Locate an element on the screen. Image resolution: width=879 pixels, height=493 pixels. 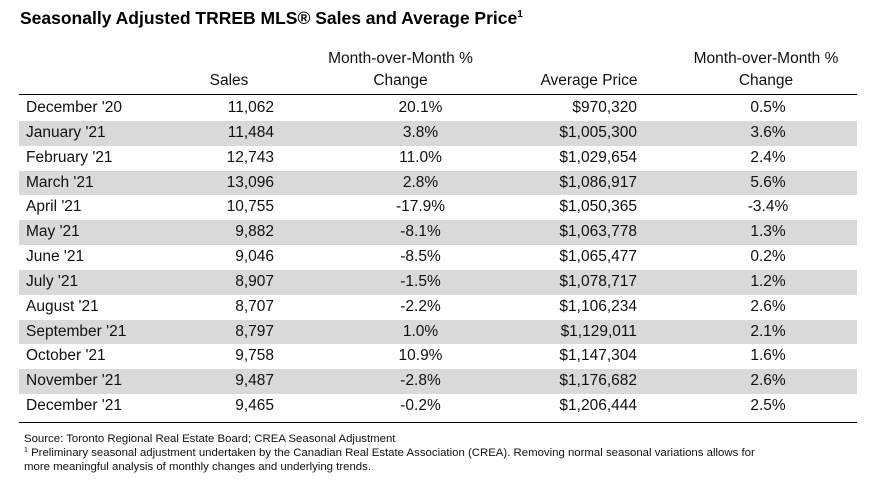
cell-sales-mom: 11.0% is located at coordinates (420, 157).